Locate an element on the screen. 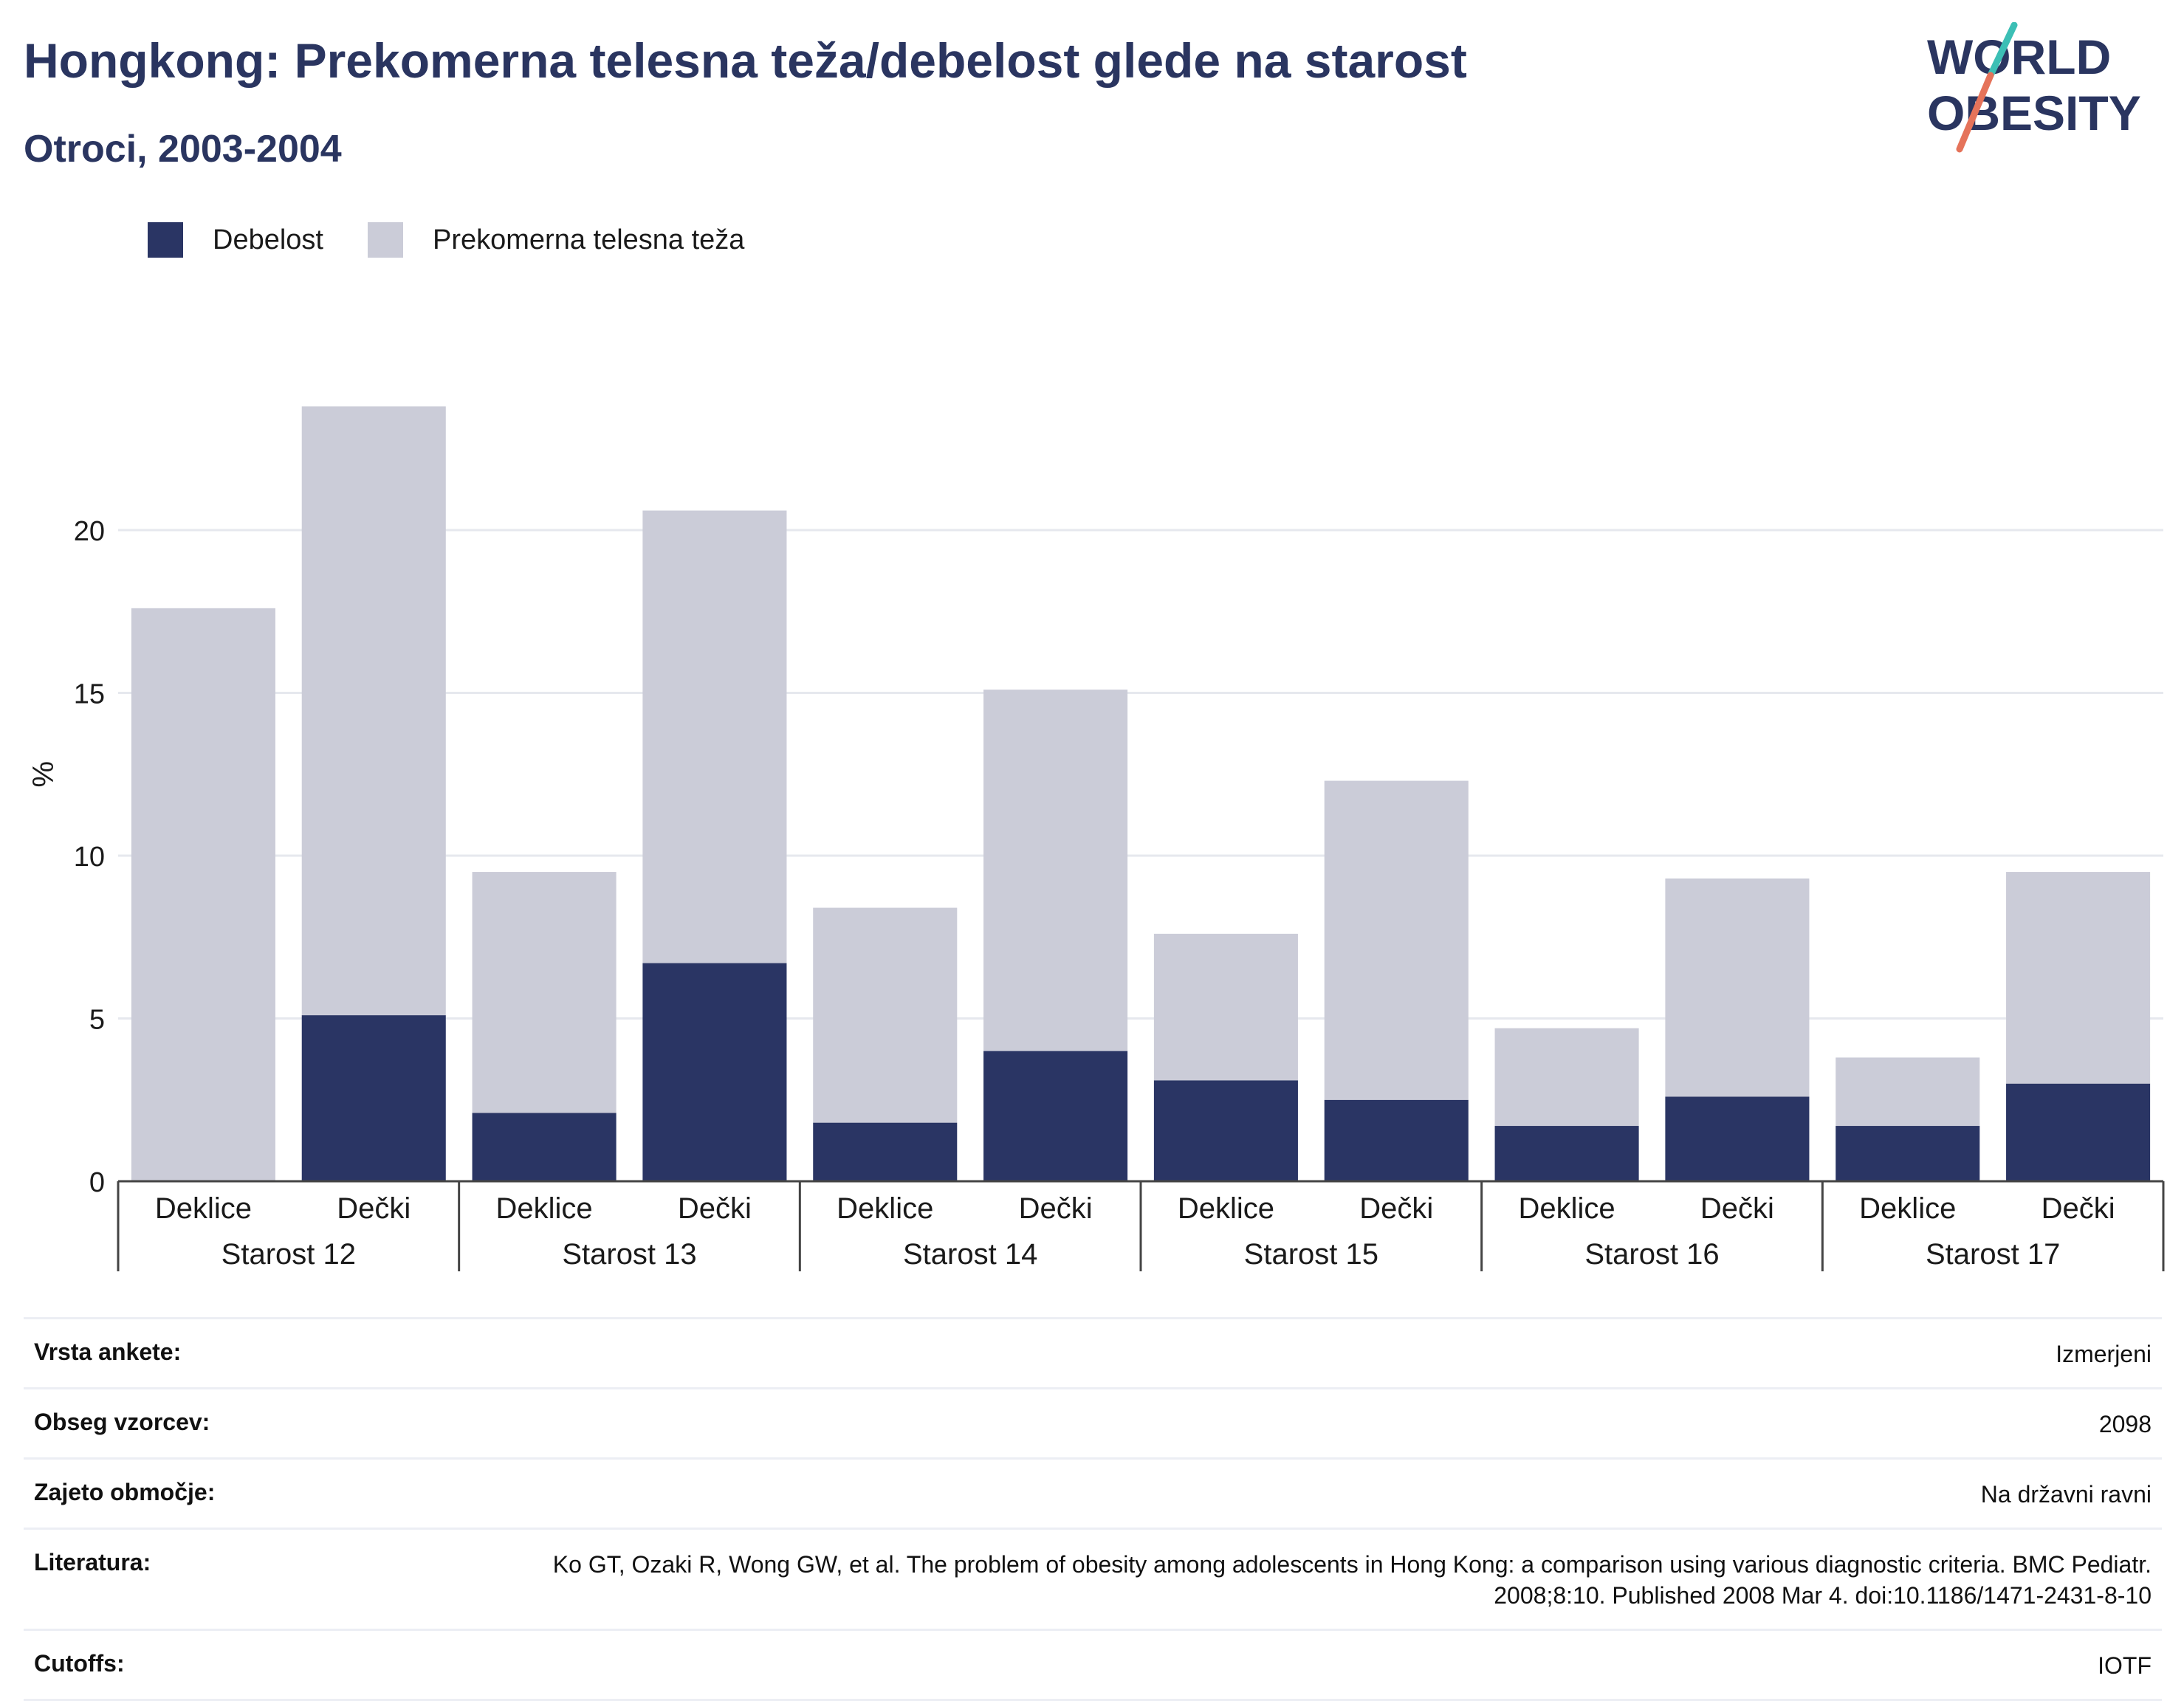  x-group-label: Starost 13 is located at coordinates (629, 1254).